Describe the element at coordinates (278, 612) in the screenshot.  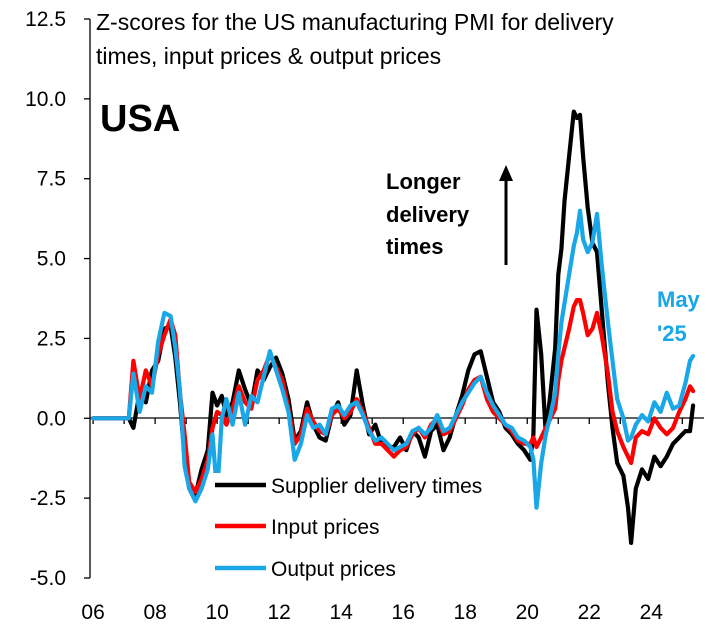
I see `x-tick-label: 12` at that location.